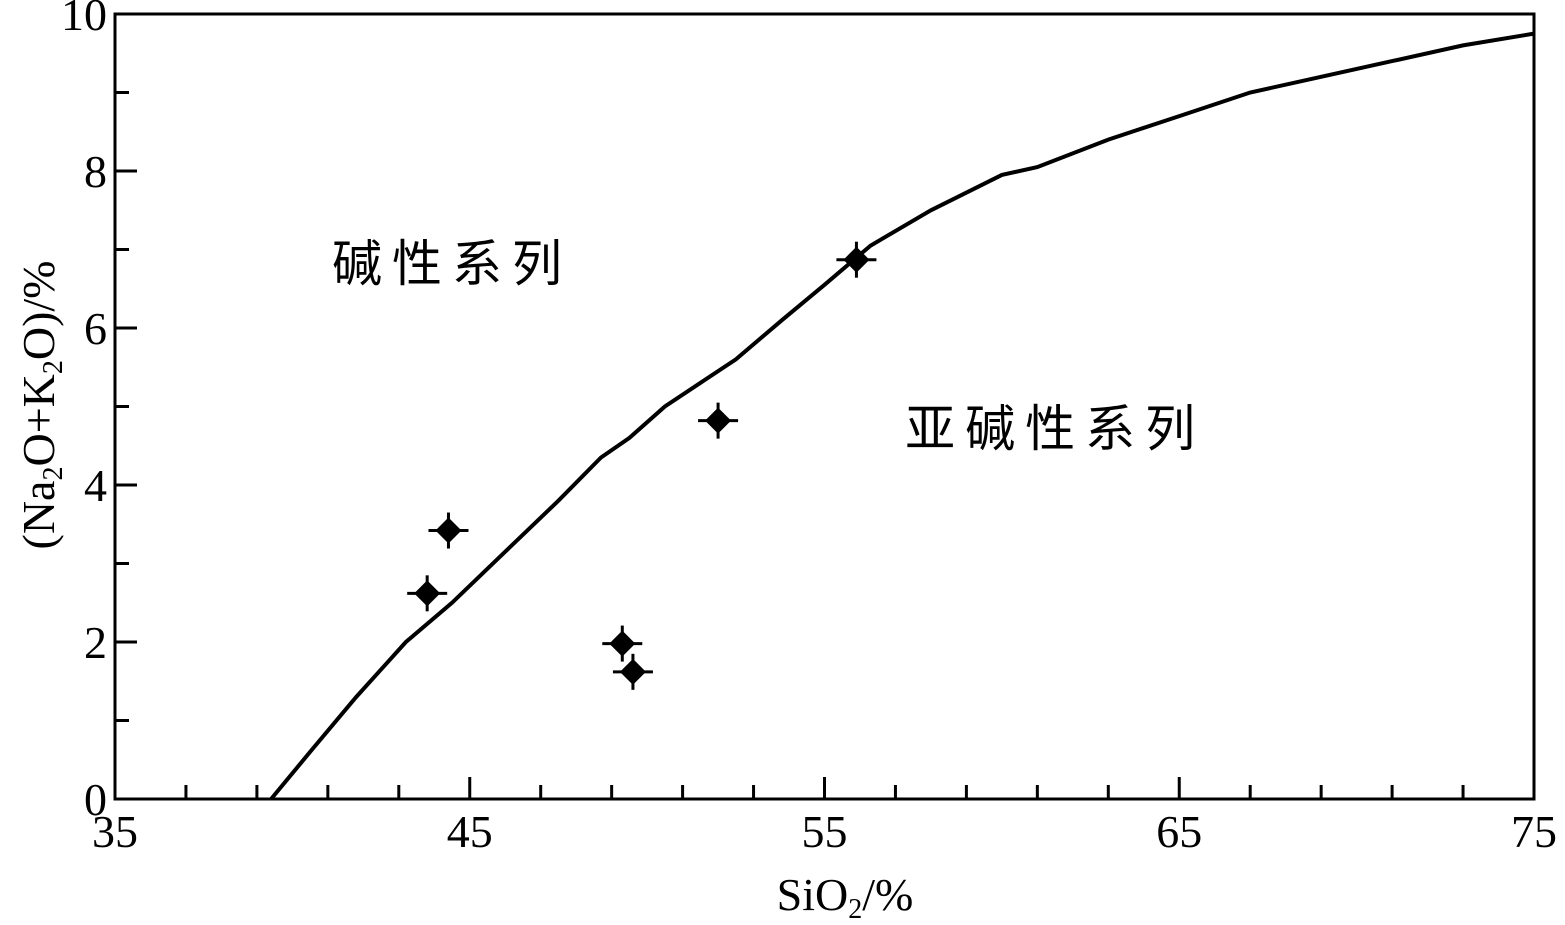 This screenshot has height=925, width=1565. Describe the element at coordinates (855, 909) in the screenshot. I see `x-axis-title-sub: 2` at that location.